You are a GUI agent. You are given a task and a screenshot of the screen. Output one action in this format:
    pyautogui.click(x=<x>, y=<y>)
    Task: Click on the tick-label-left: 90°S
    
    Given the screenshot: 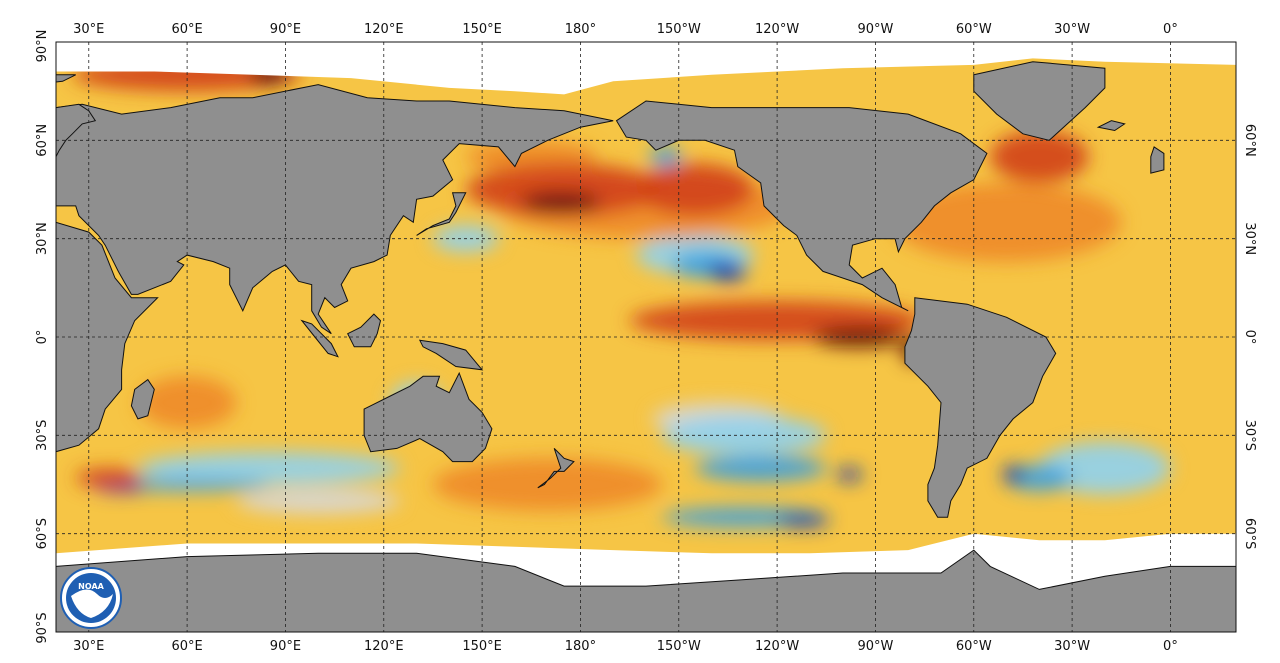 What is the action you would take?
    pyautogui.click(x=42, y=627)
    